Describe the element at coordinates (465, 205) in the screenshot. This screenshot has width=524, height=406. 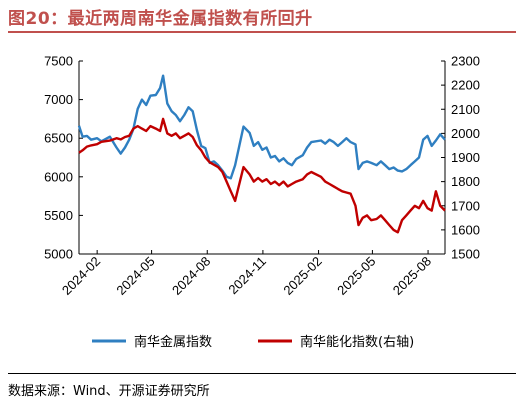
I see `y2-tick-label: 1700` at that location.